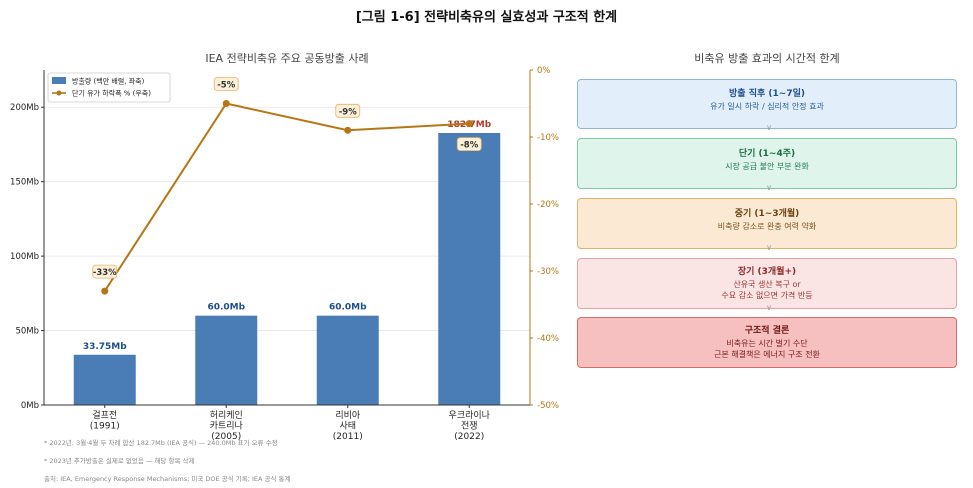 This screenshot has width=973, height=488. Describe the element at coordinates (544, 71) in the screenshot. I see `right-tick-label: 0%` at that location.